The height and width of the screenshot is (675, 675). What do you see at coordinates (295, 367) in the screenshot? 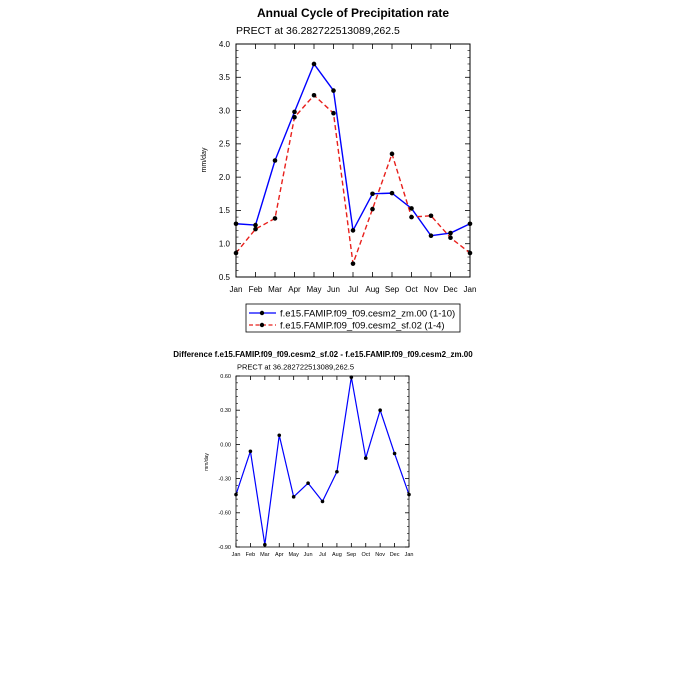
I see `difference-chart-subtitle: PRECT at 36.282722513089,262.5` at bounding box center [295, 367].